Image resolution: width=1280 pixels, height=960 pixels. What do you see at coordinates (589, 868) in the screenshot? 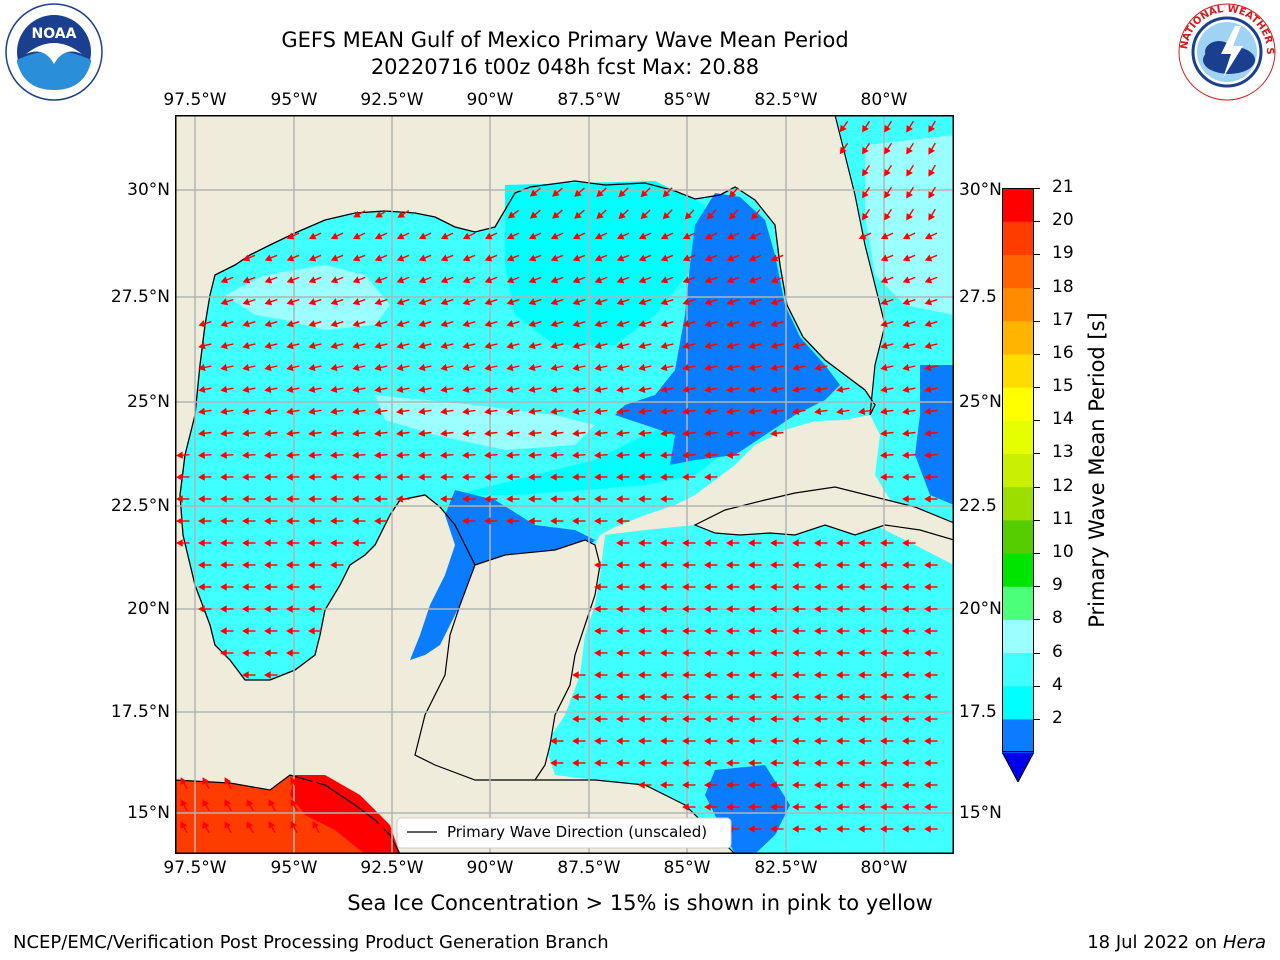
I see `lon-tick-bottom: 87.5°W` at bounding box center [589, 868].